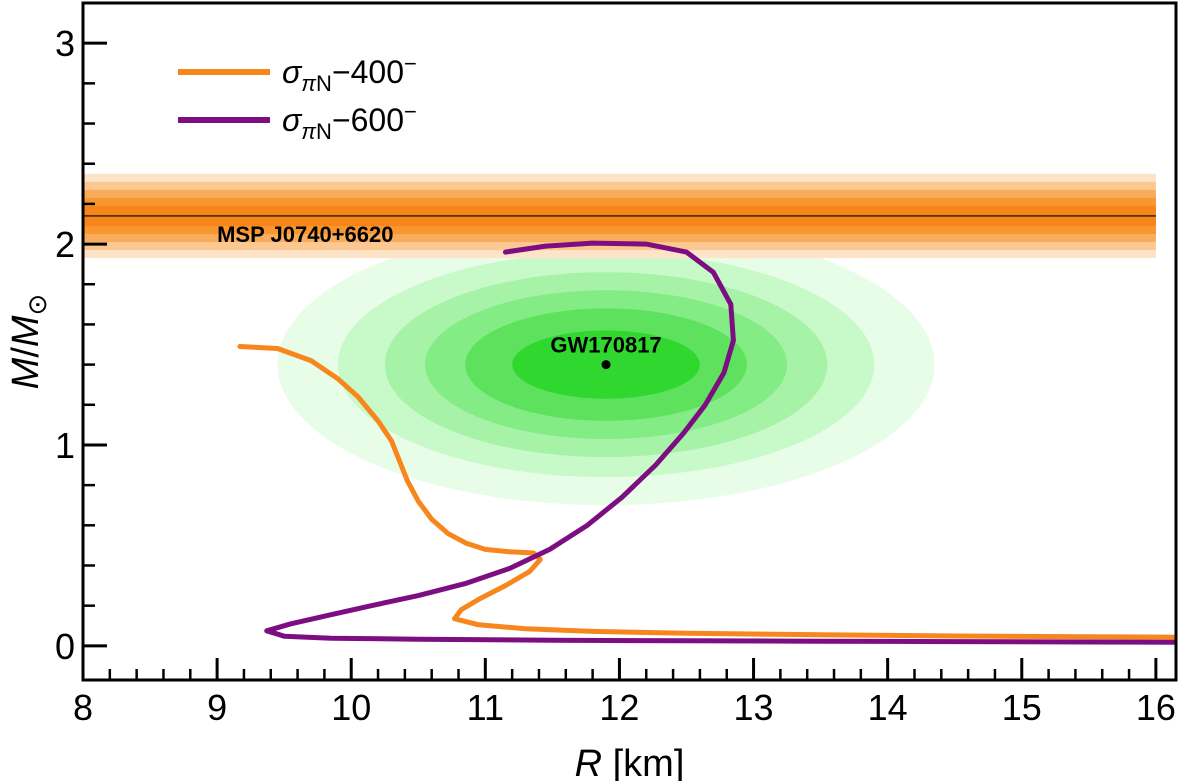 This screenshot has width=1179, height=781. I want to click on x-tick-label: 8, so click(83, 707).